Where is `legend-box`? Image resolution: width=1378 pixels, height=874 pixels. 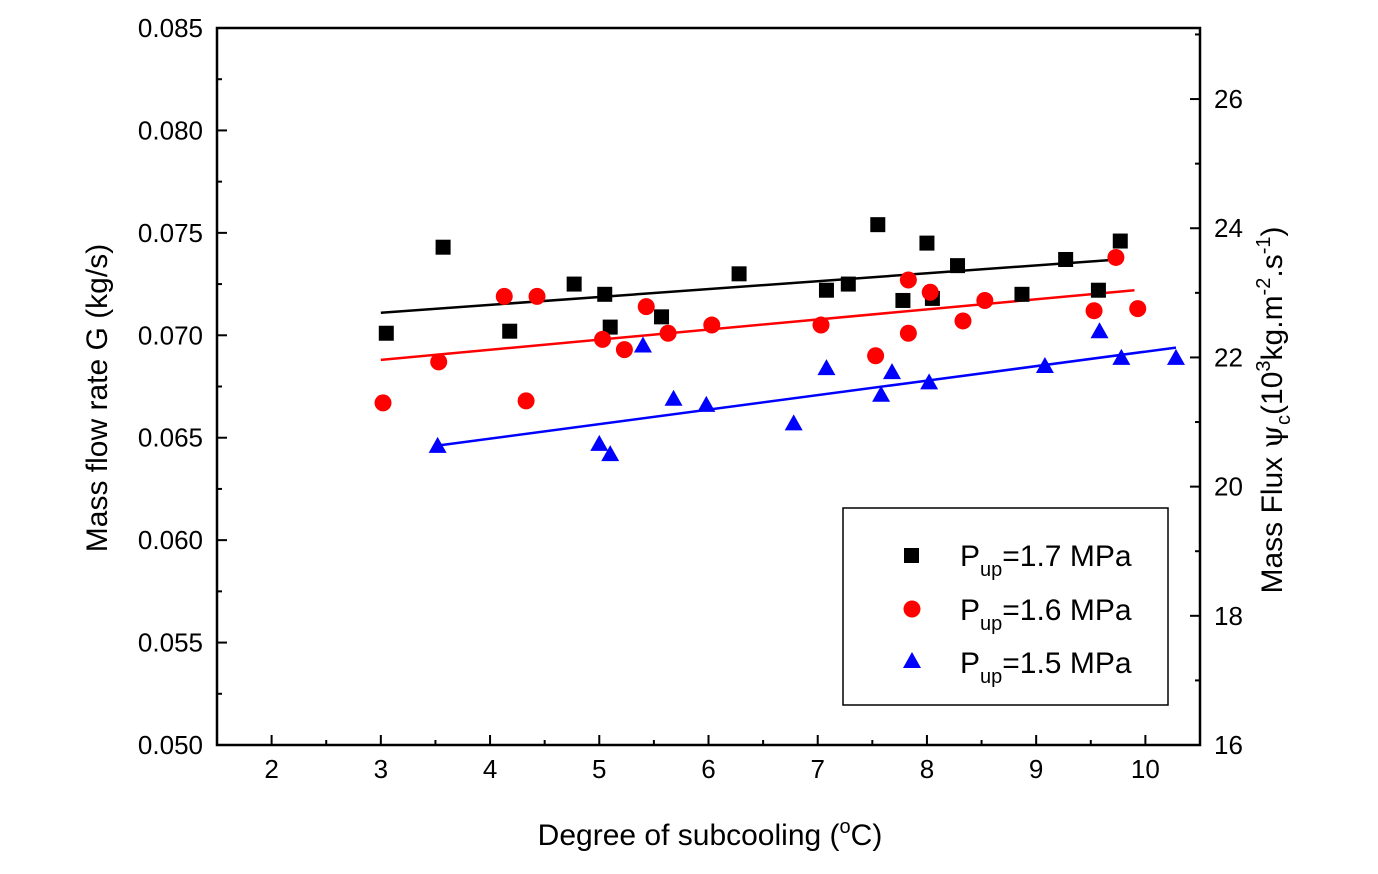 legend-box is located at coordinates (1005, 606).